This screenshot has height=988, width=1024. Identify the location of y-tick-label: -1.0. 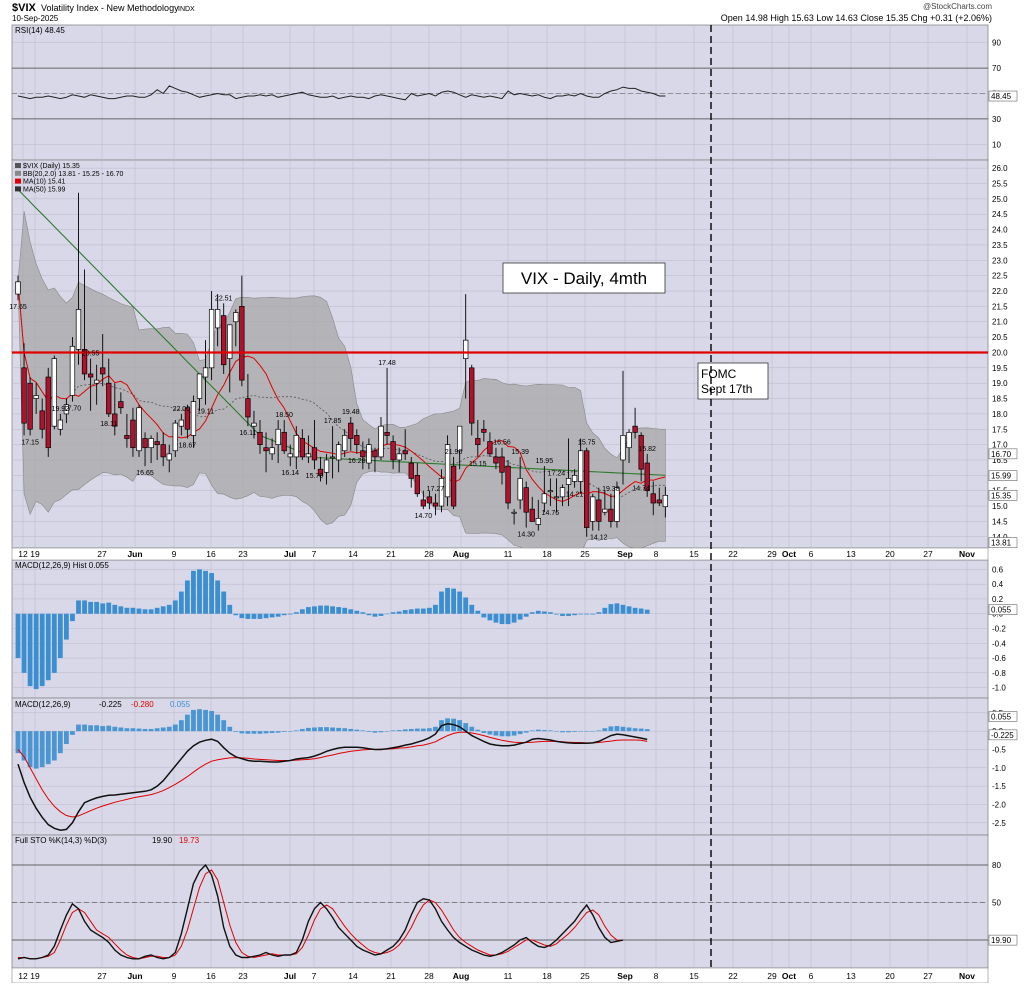
(999, 688).